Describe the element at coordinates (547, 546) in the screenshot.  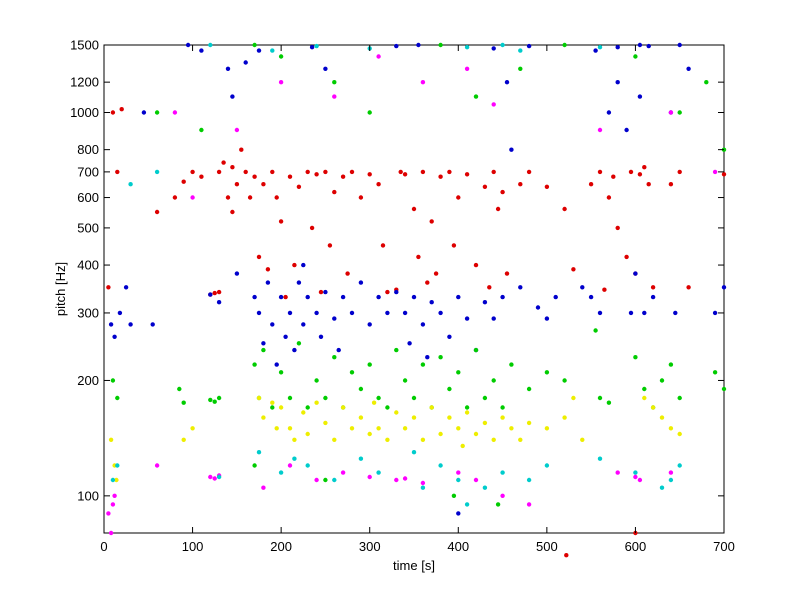
I see `x-tick-label: 500` at that location.